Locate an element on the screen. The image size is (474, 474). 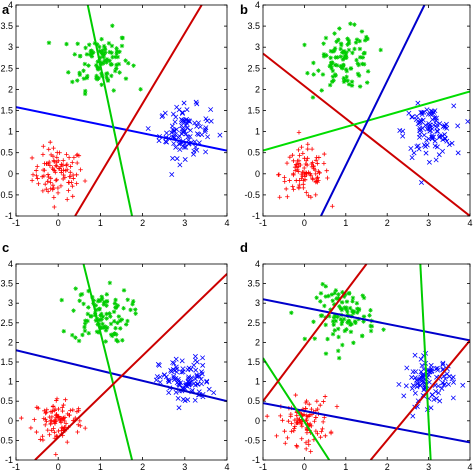
panel-letter-d: d is located at coordinates (244, 247).